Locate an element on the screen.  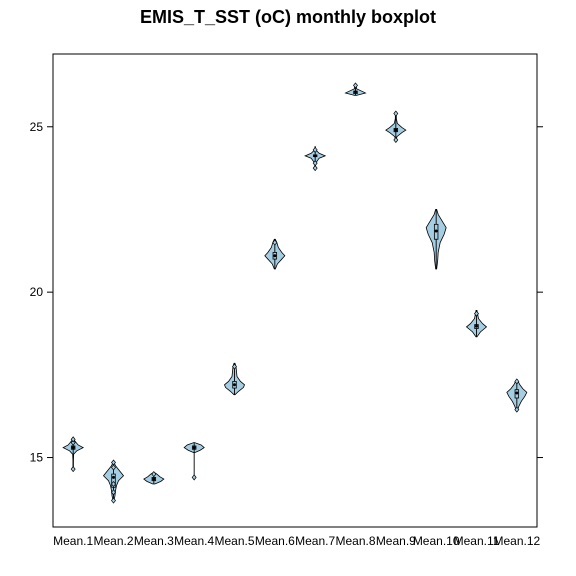
y-tick-label: 15 is located at coordinates (37, 458).